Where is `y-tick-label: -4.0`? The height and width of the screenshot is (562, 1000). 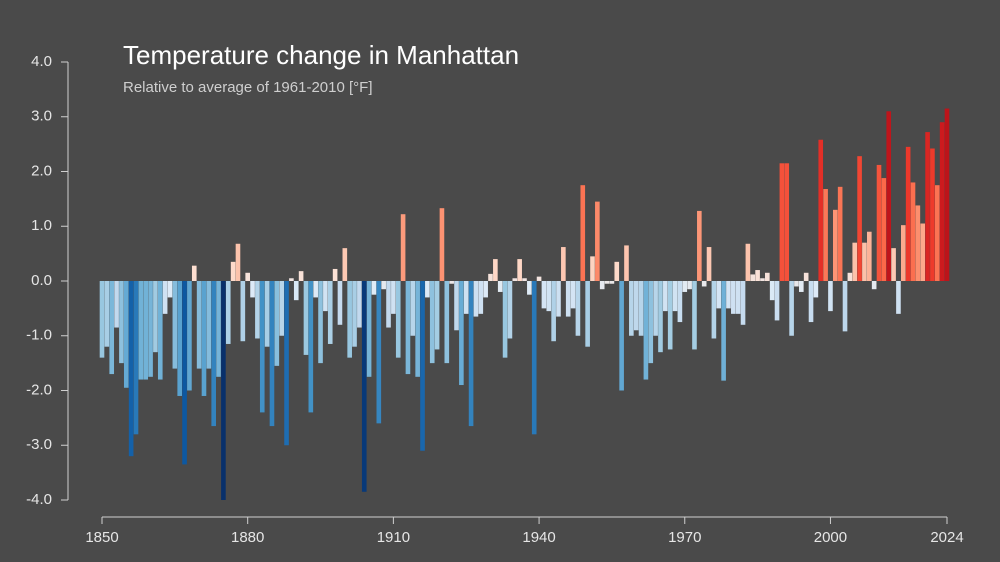
y-tick-label: -4.0 is located at coordinates (39, 499).